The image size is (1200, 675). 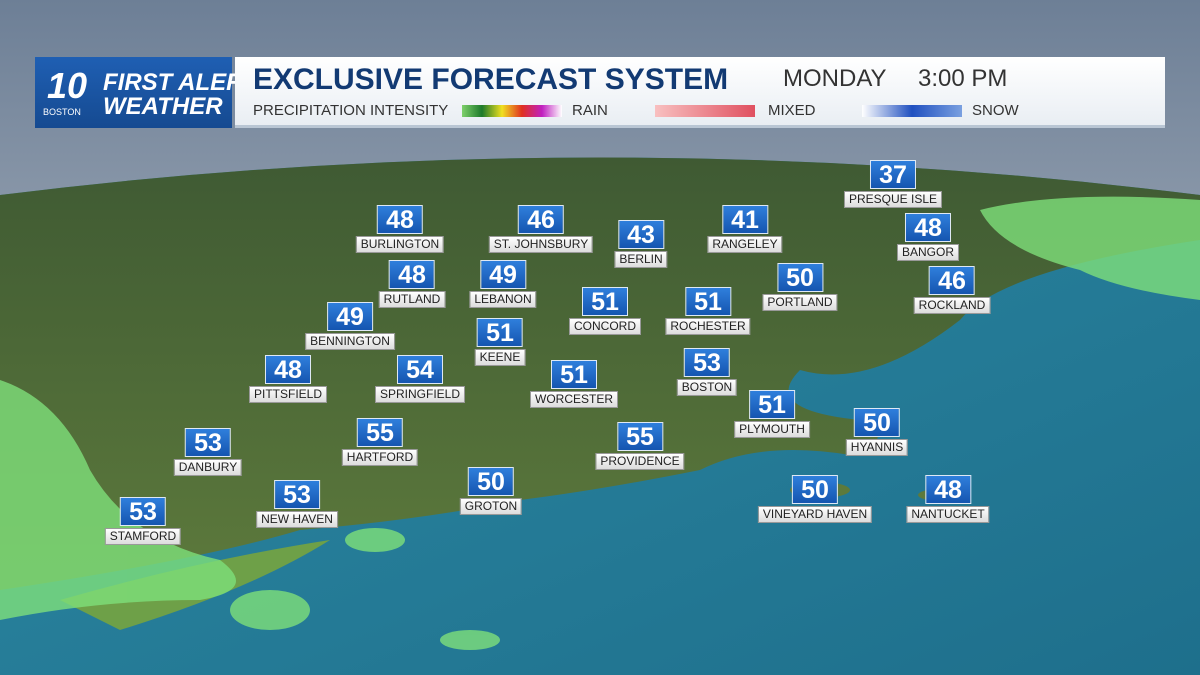 What do you see at coordinates (877, 447) in the screenshot?
I see `city-name: HYANNIS` at bounding box center [877, 447].